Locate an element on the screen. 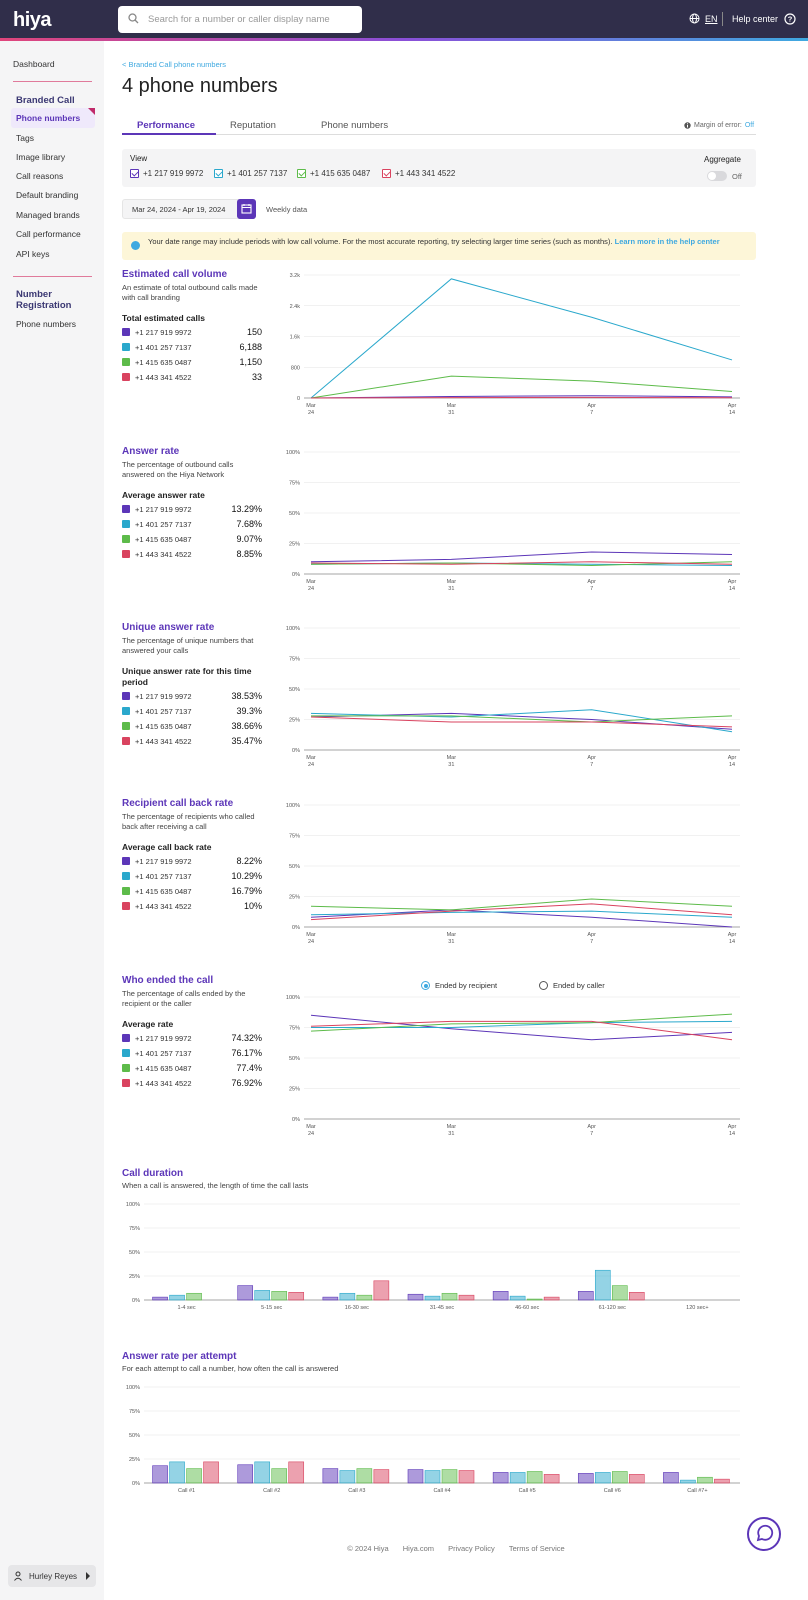 The width and height of the screenshot is (808, 1600). chat-button is located at coordinates (764, 1534).